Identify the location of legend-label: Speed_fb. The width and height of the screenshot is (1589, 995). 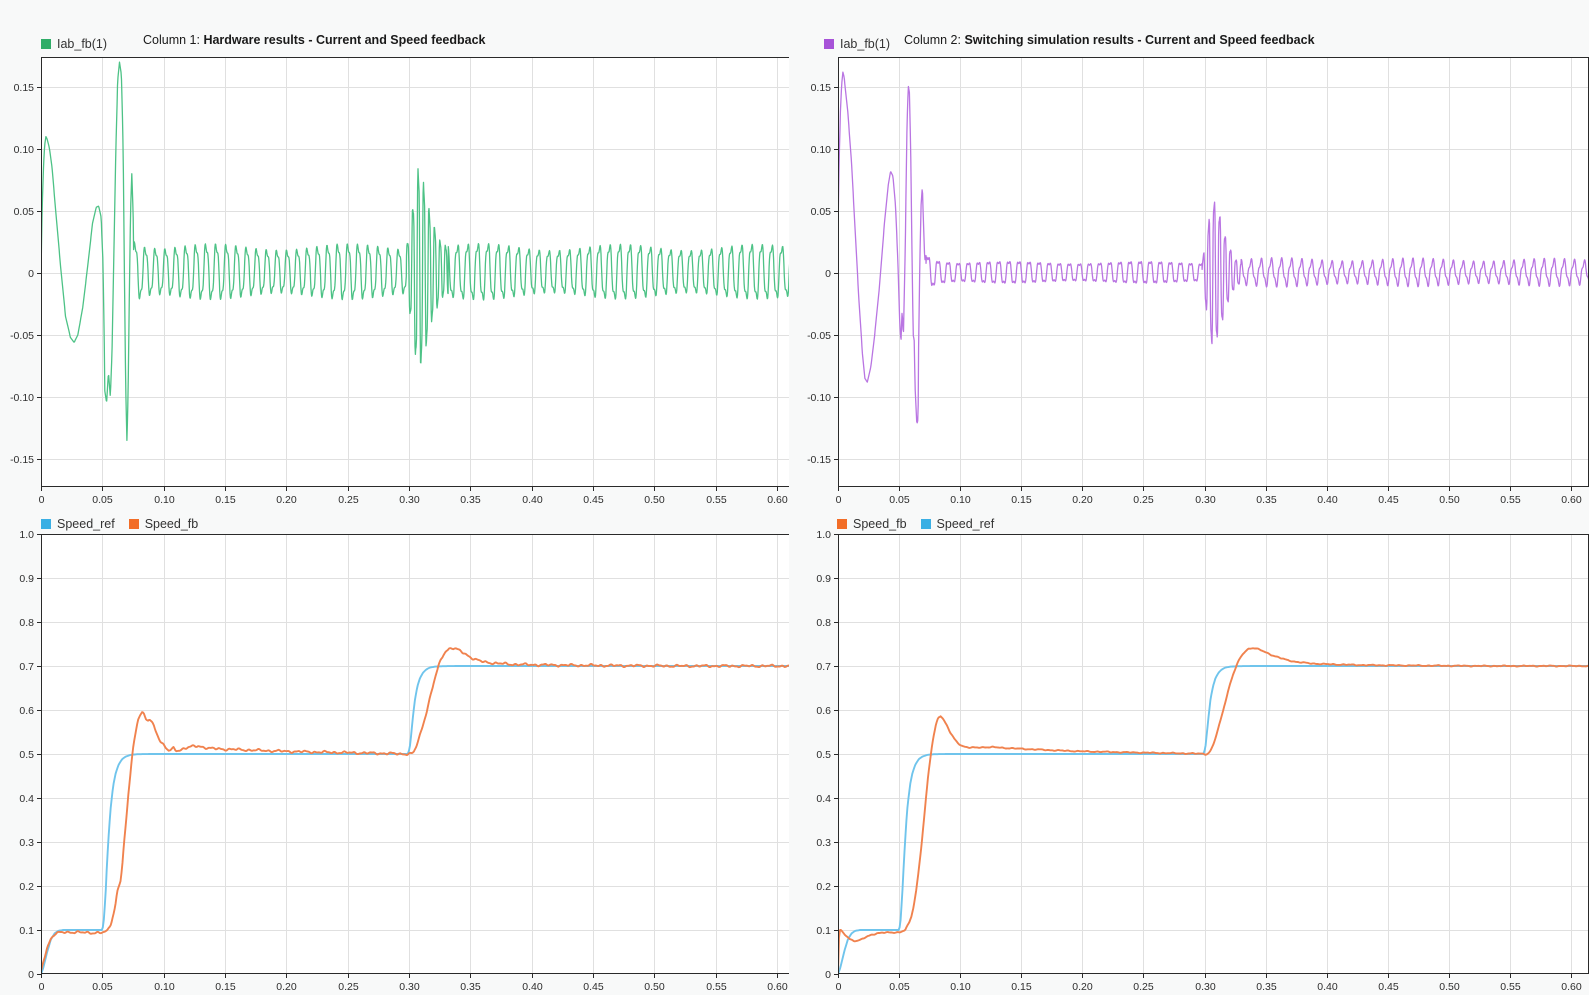
(880, 524).